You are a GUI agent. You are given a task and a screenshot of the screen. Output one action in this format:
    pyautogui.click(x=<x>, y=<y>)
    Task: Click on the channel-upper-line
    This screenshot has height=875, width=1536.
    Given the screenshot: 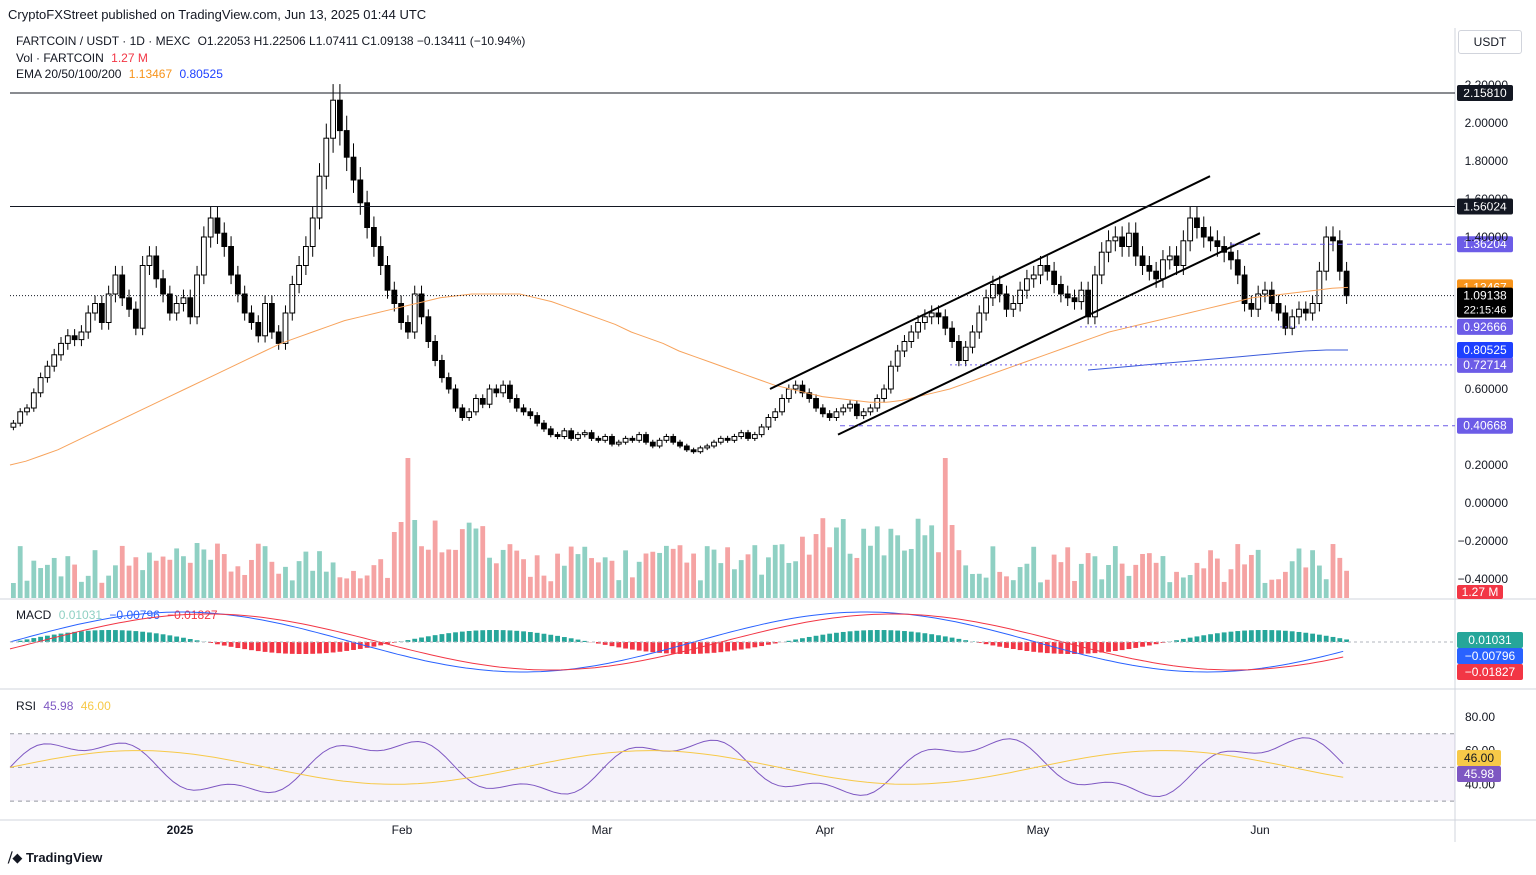 What is the action you would take?
    pyautogui.click(x=990, y=282)
    